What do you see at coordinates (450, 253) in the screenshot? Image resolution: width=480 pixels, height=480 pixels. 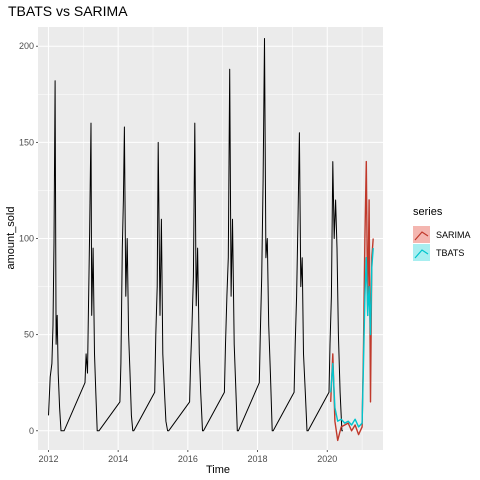 I see `legend-label-tbats: TBATS` at bounding box center [450, 253].